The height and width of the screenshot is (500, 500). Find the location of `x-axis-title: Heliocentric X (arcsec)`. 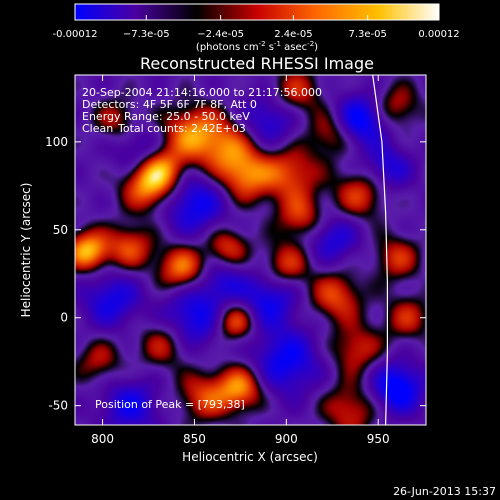

x-axis-title: Heliocentric X (arcsec) is located at coordinates (250, 457).